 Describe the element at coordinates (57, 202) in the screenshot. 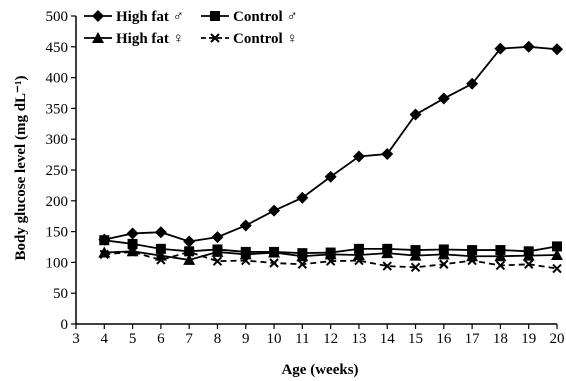

I see `y-tick-label: 200` at that location.